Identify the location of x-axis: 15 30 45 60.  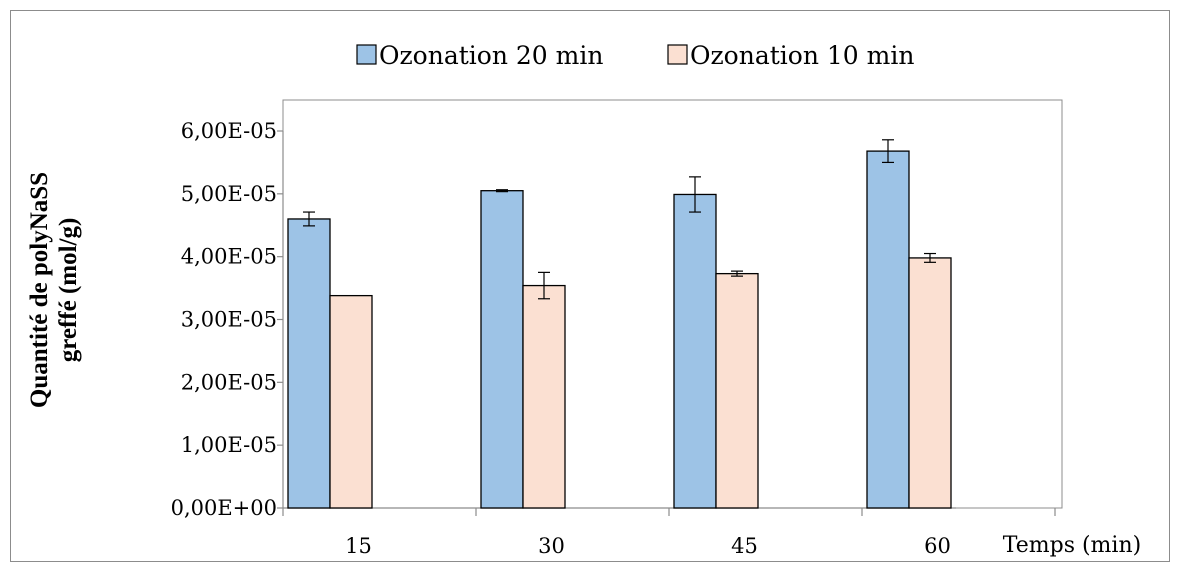
(669, 532).